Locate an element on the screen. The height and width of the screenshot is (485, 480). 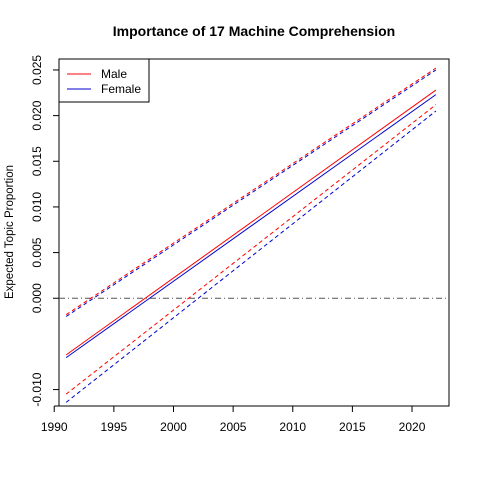
legend-label-male: Male is located at coordinates (114, 74).